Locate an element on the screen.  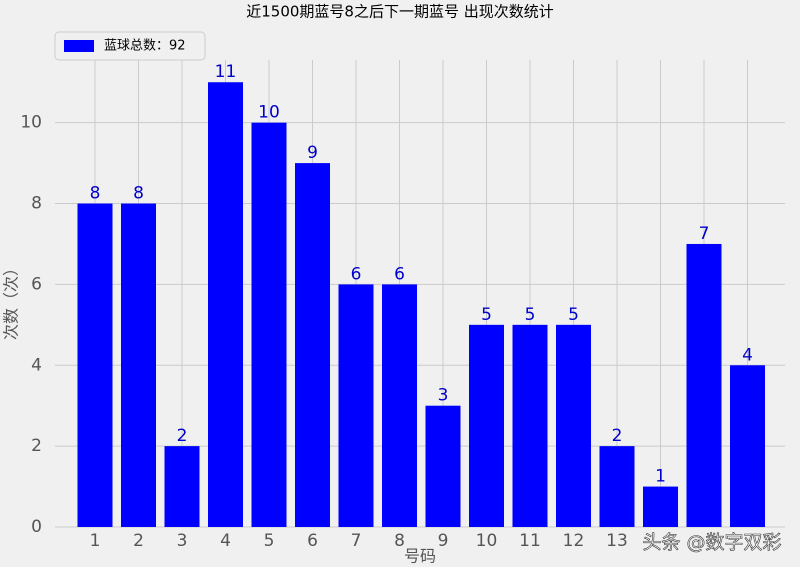
value-label: 9 is located at coordinates (312, 153).